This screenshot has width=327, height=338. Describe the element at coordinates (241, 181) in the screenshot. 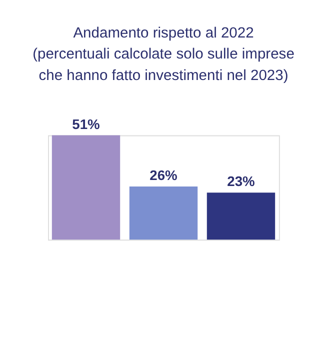

I see `data-label: 23%` at that location.